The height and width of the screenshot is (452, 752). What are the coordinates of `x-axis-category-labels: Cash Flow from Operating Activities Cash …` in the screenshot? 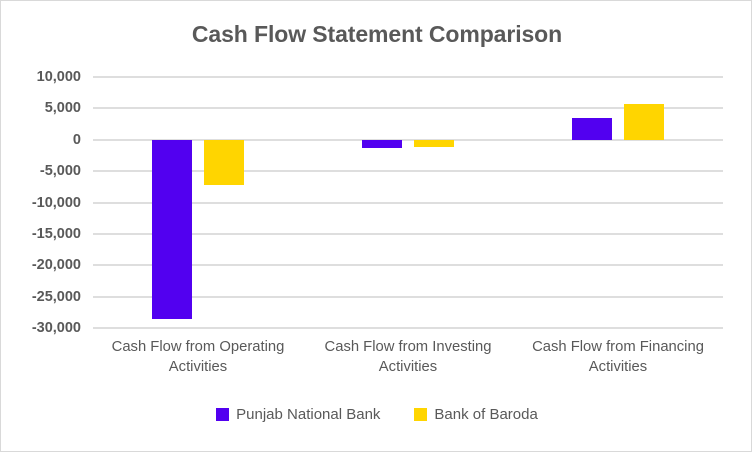 It's located at (408, 363).